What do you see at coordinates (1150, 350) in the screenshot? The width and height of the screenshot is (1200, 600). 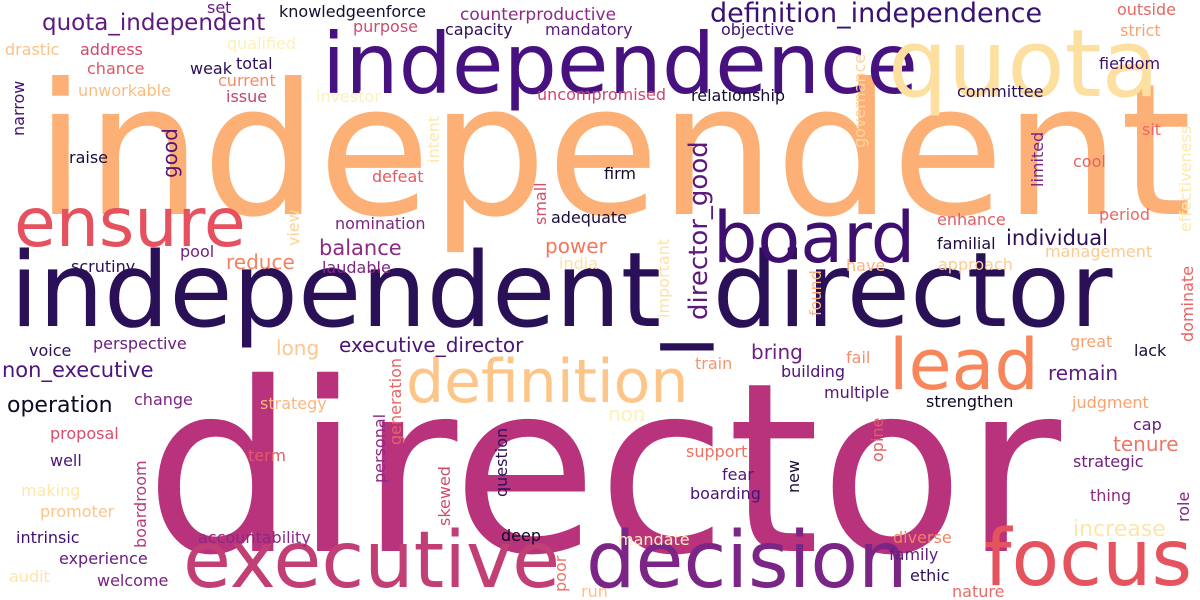 I see `word-lack: lack` at bounding box center [1150, 350].